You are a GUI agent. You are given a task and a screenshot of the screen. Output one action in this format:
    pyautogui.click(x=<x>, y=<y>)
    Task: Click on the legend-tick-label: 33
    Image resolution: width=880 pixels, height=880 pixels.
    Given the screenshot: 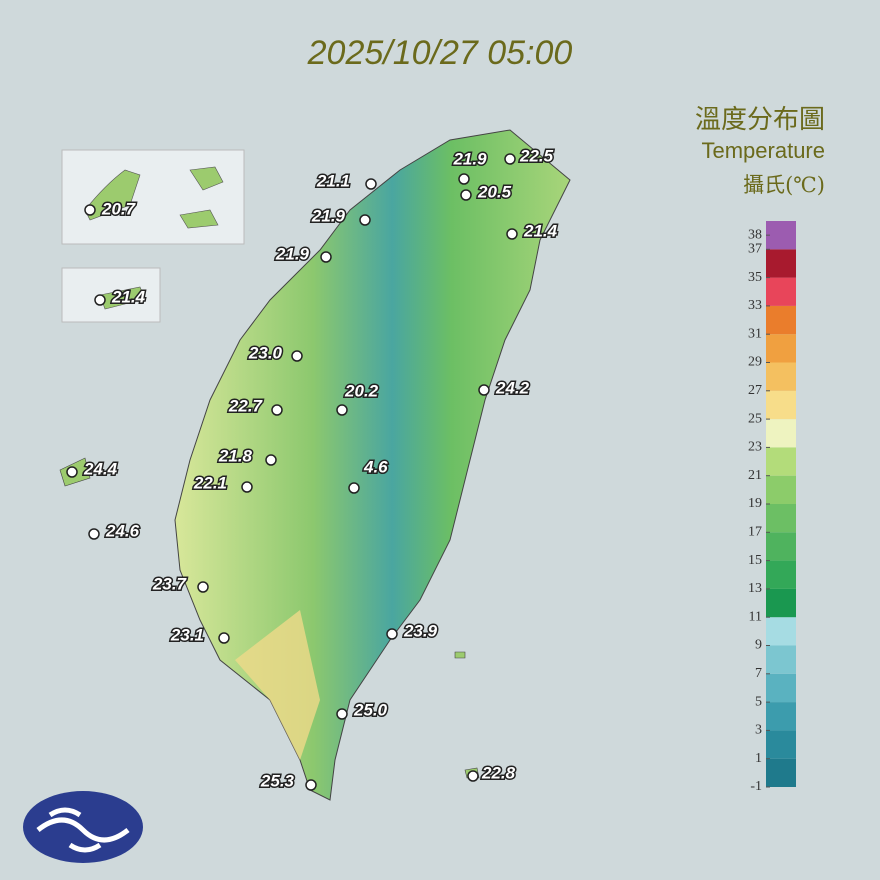 What is the action you would take?
    pyautogui.click(x=755, y=305)
    